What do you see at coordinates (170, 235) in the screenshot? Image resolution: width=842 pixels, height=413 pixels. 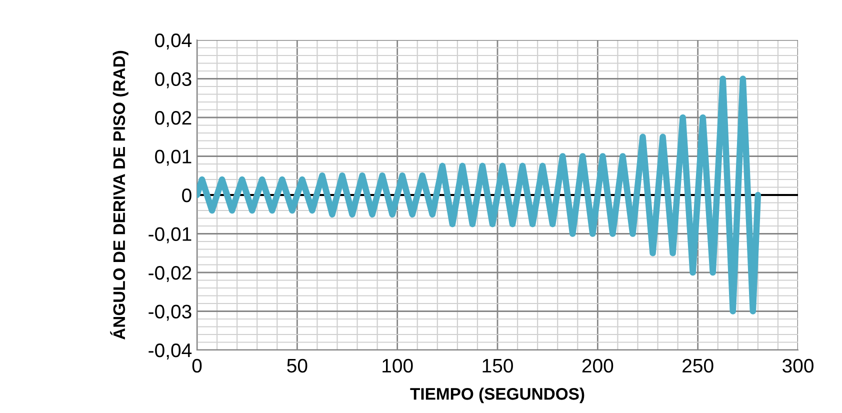 I see `y-tick-label: -0,01` at bounding box center [170, 235].